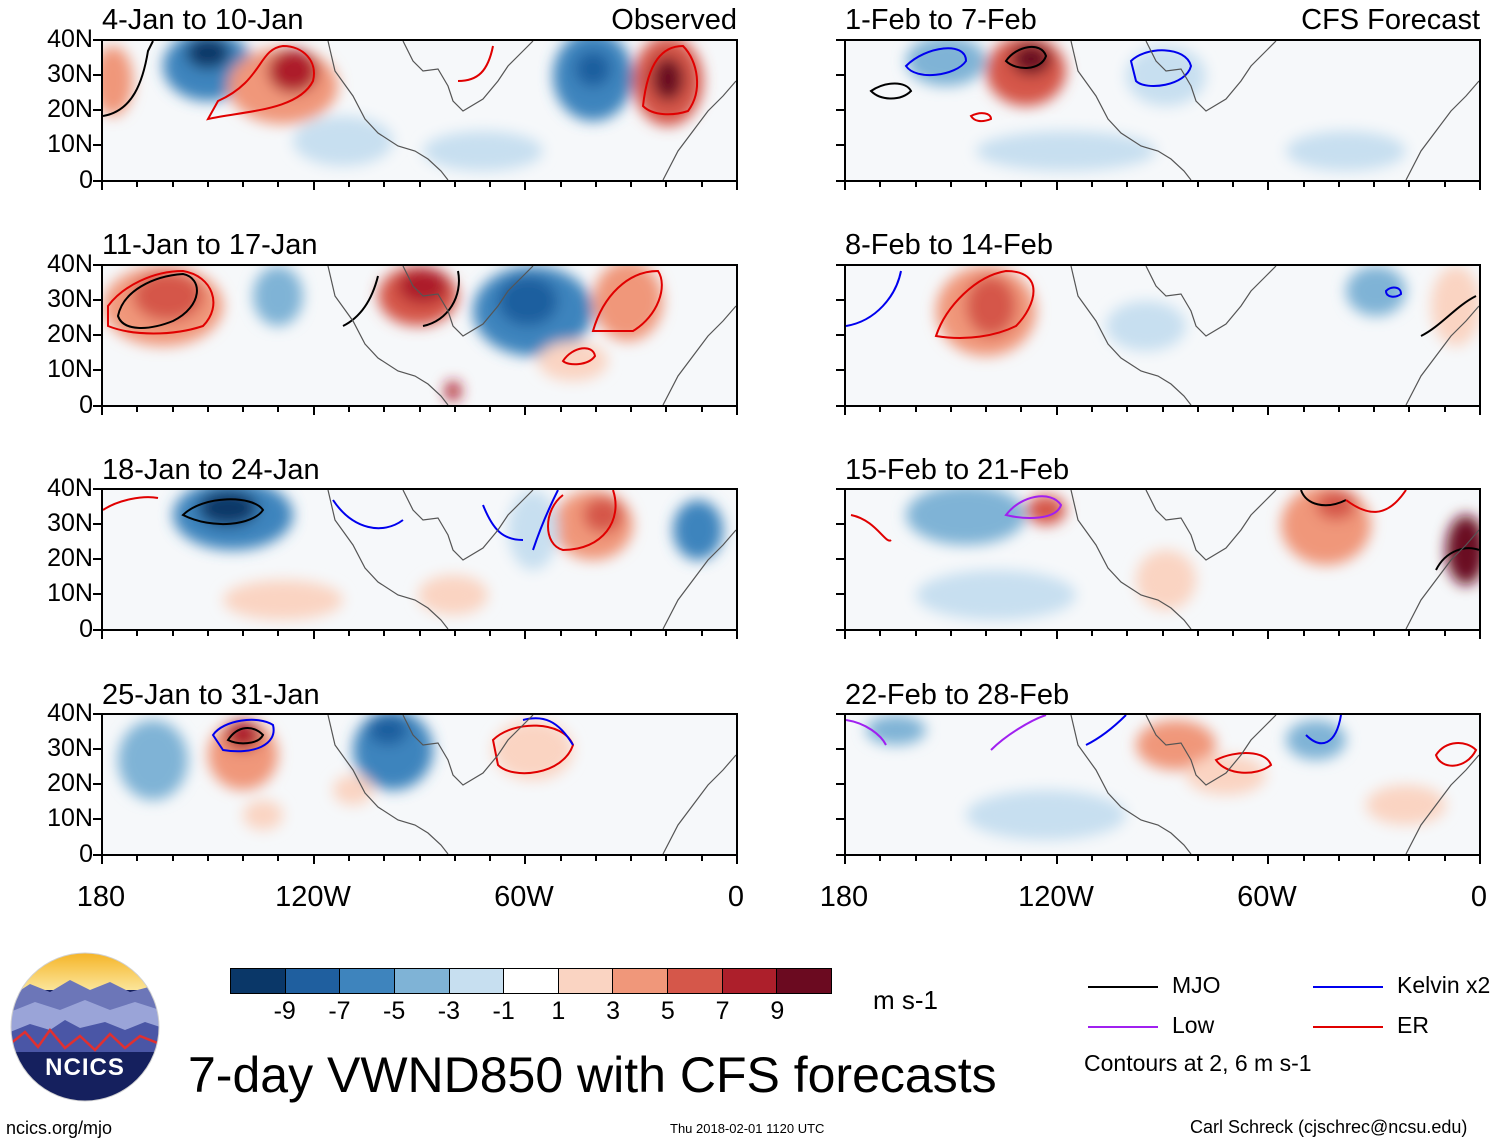 Image resolution: width=1510 pixels, height=1141 pixels. Describe the element at coordinates (667, 1011) in the screenshot. I see `colorbar-label: 5` at that location.